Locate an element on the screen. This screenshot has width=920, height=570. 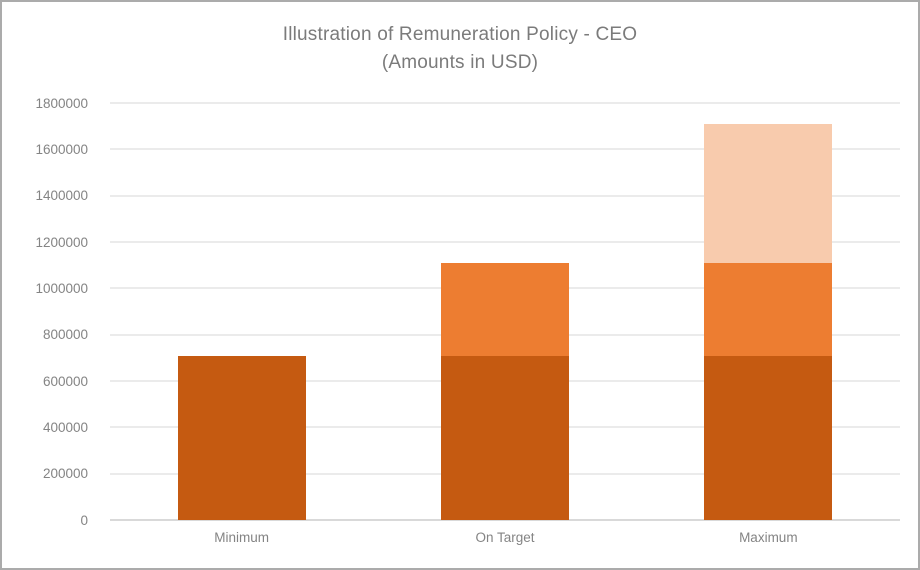
x-category-label: On Target is located at coordinates (505, 537).